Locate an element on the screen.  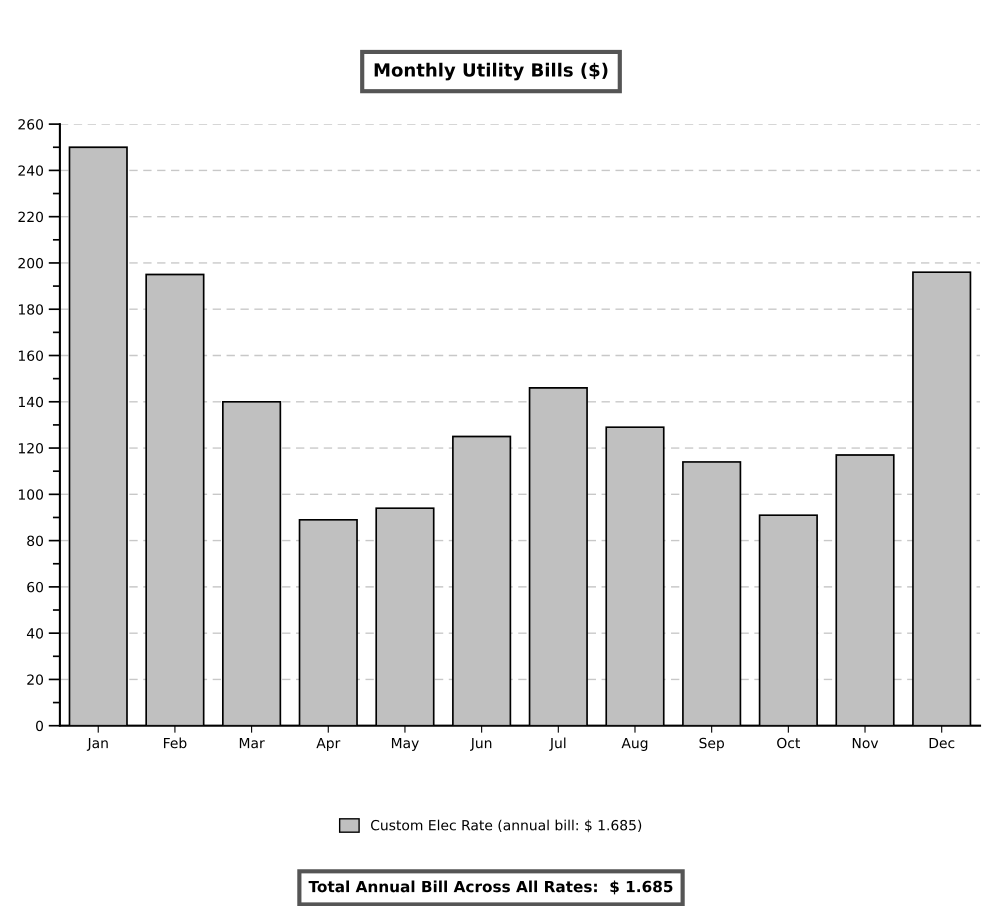
x-tick-label: Feb is located at coordinates (175, 743).